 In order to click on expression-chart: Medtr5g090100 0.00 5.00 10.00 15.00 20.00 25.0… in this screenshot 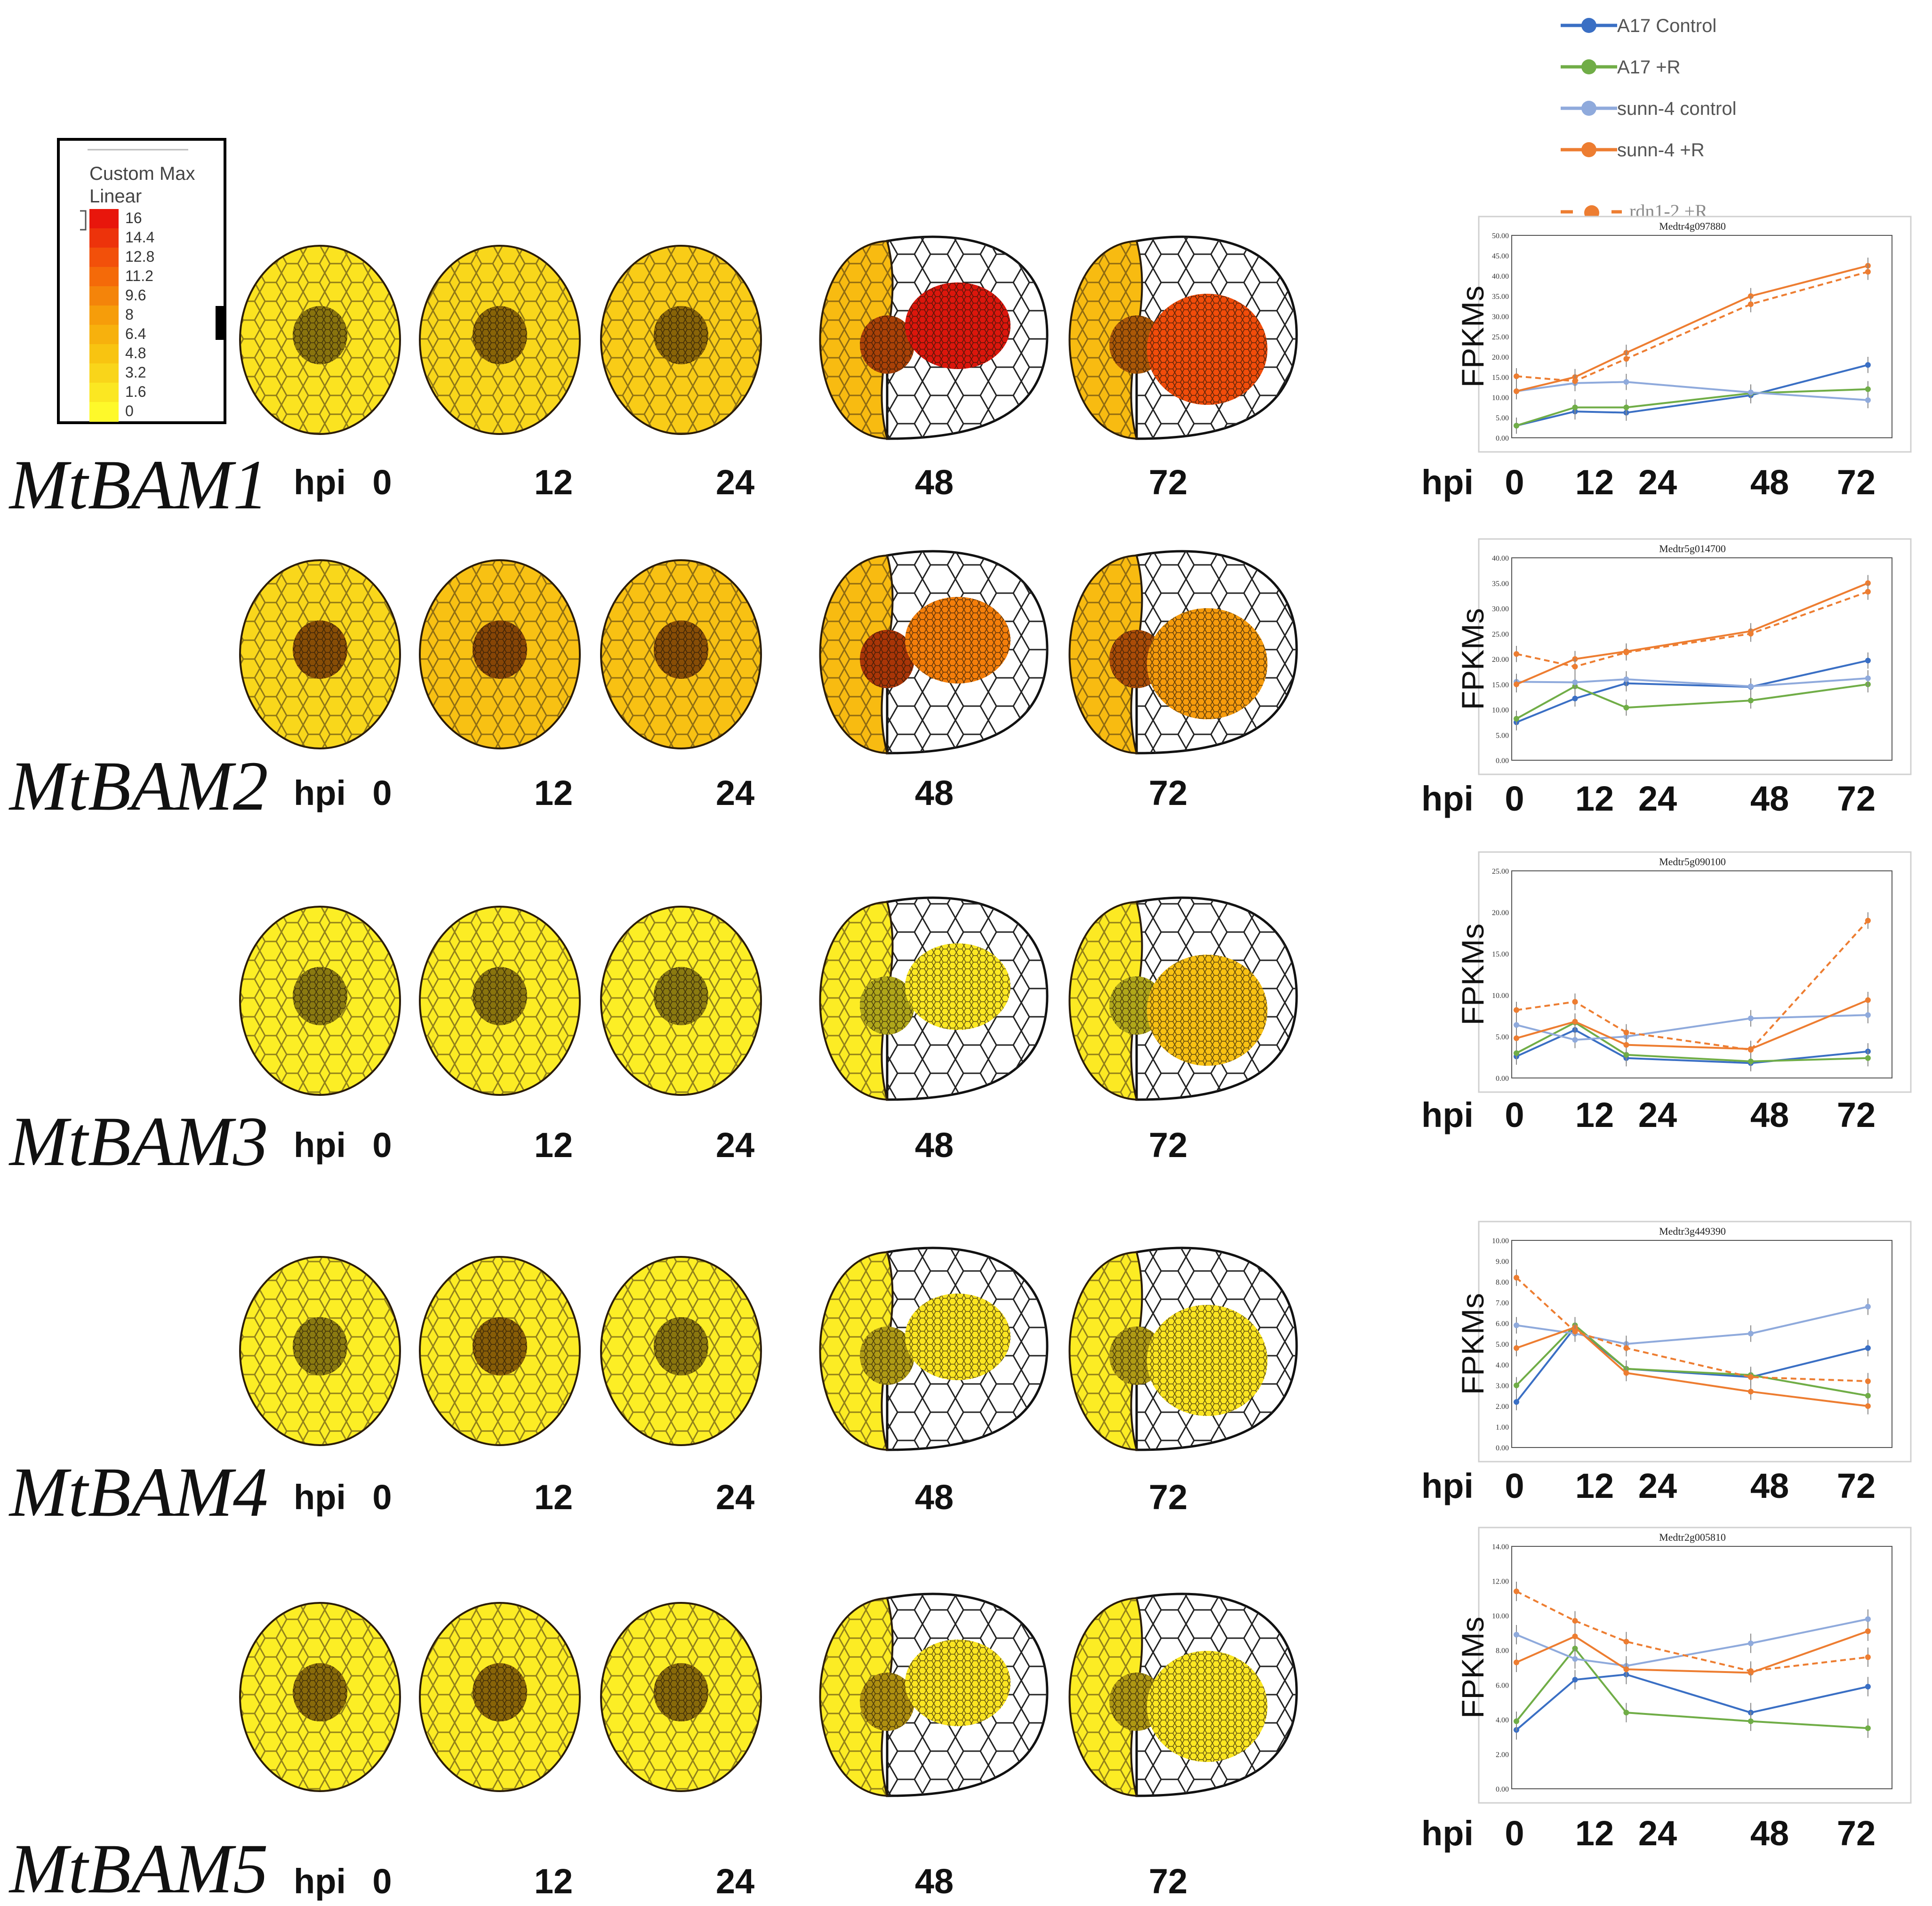, I will do `click(1666, 992)`.